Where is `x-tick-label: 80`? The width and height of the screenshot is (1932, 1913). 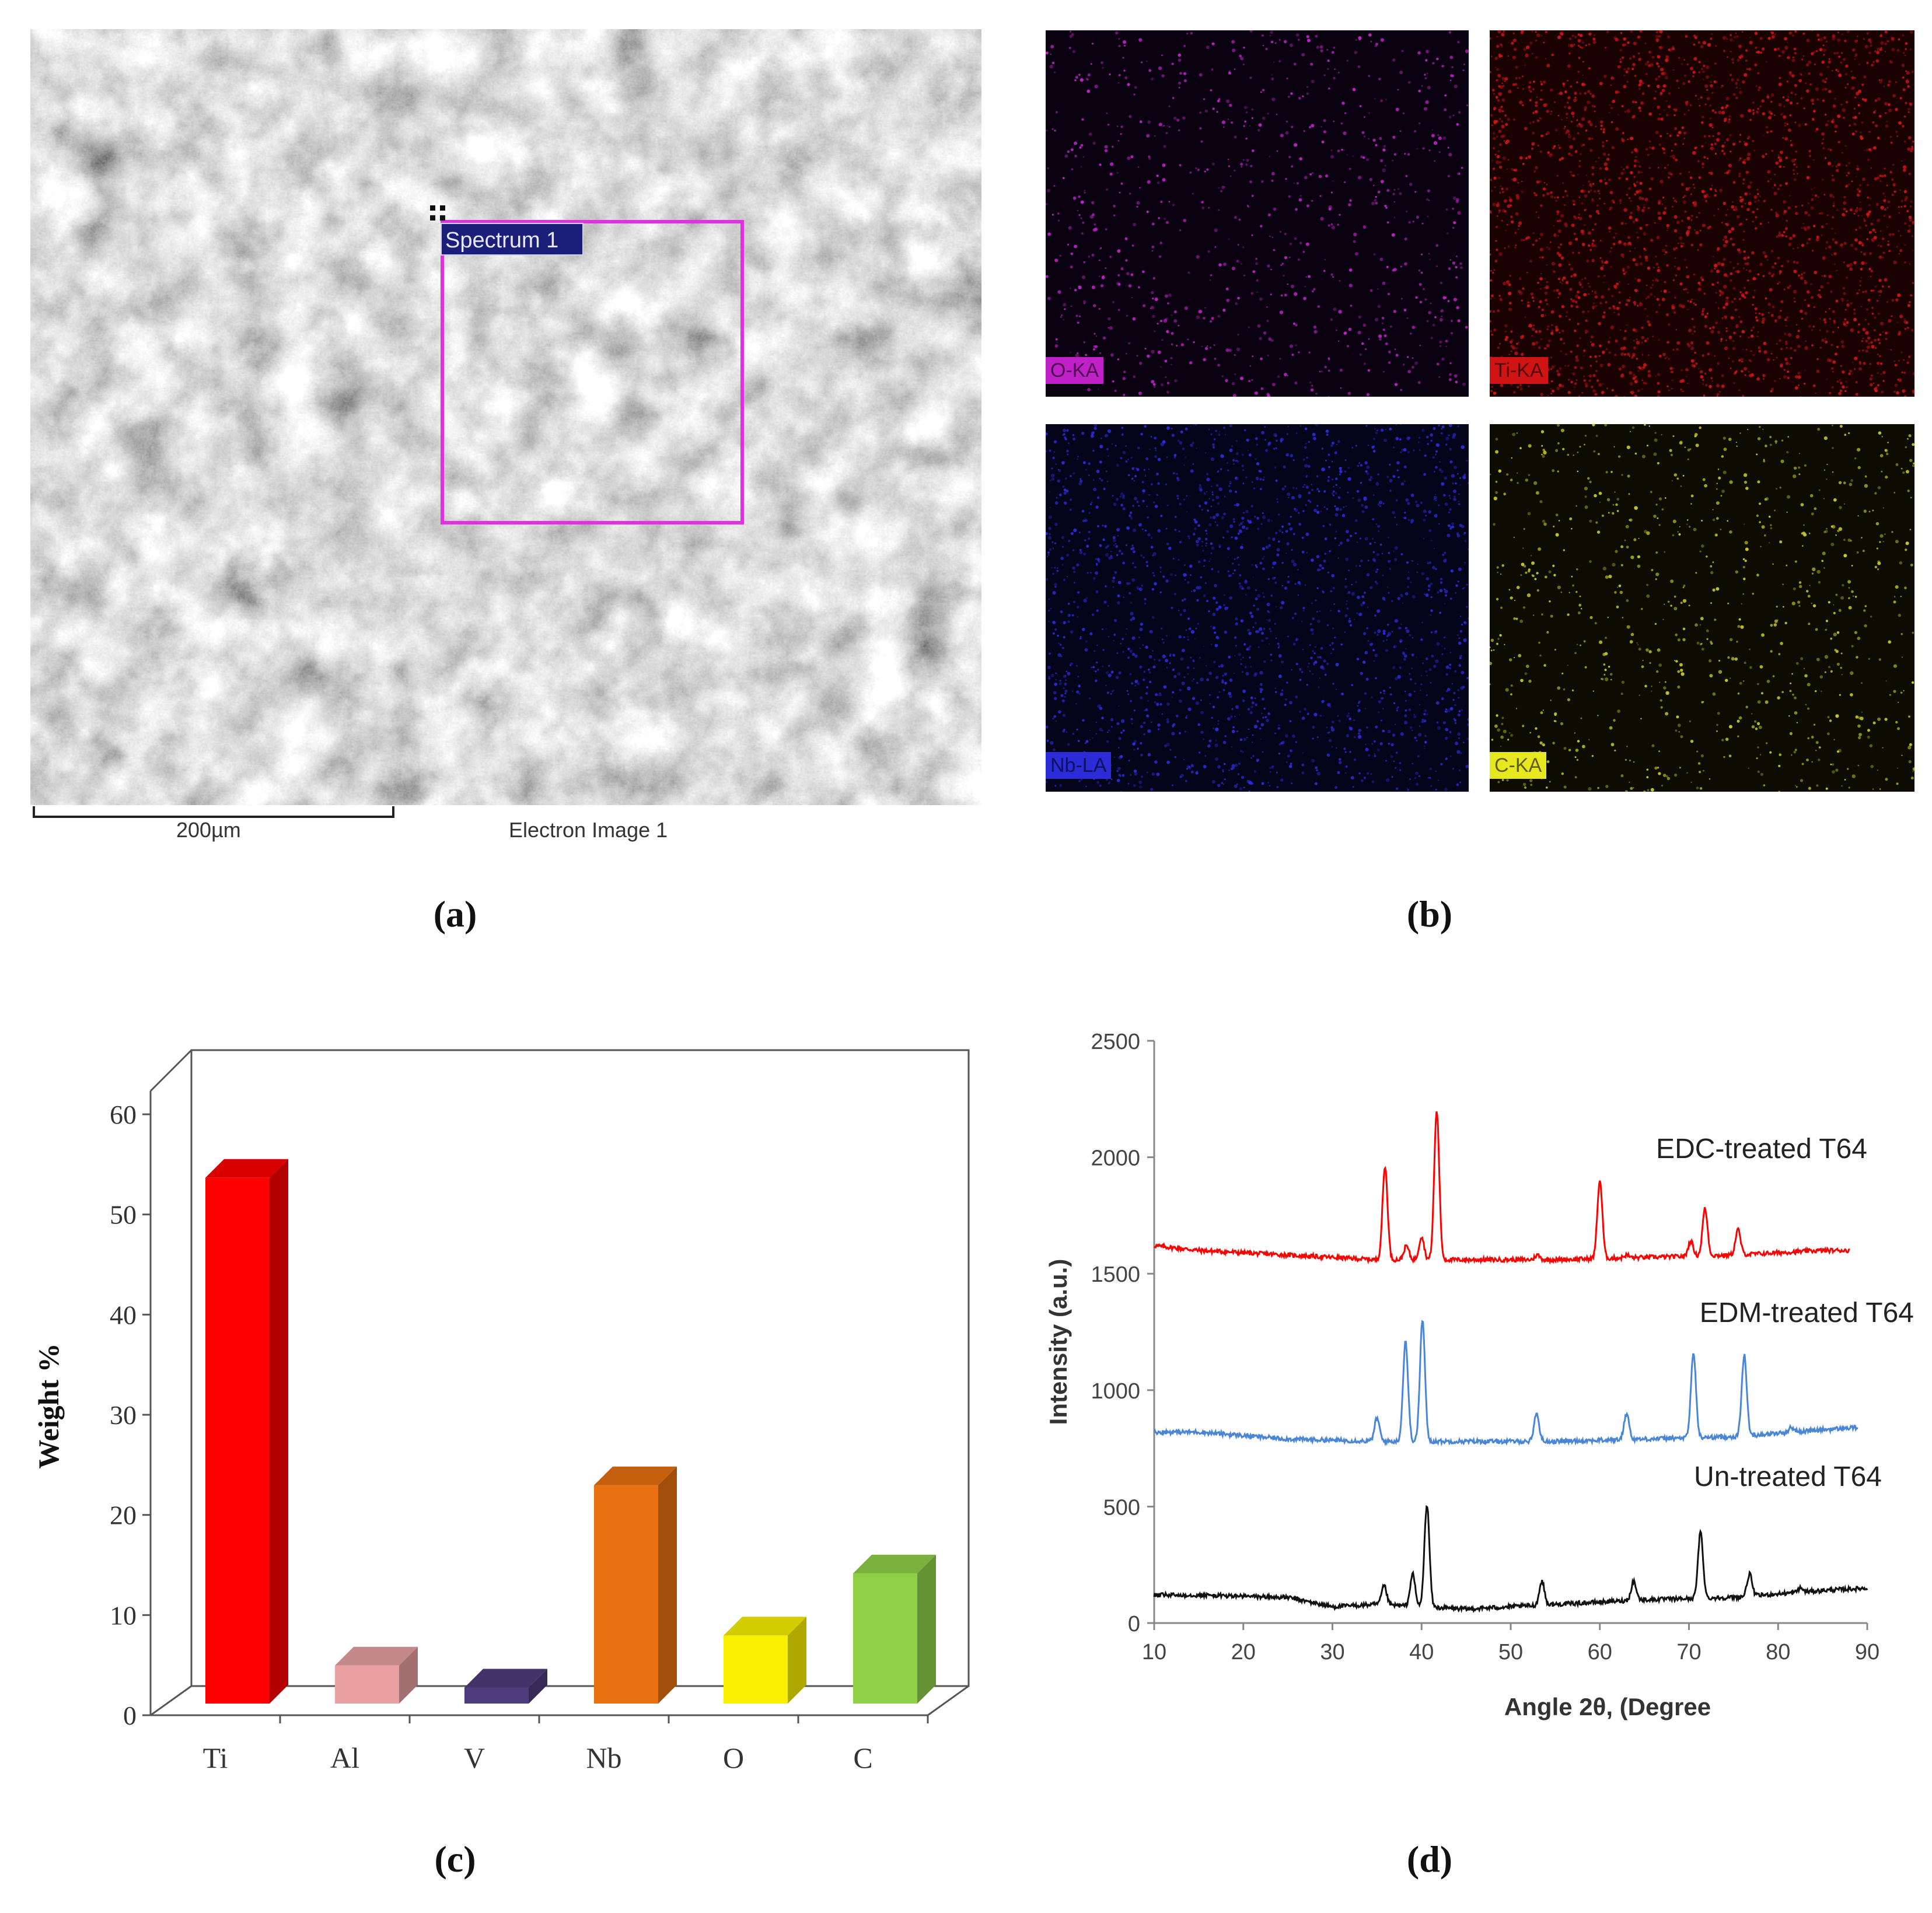
x-tick-label: 80 is located at coordinates (1778, 1652).